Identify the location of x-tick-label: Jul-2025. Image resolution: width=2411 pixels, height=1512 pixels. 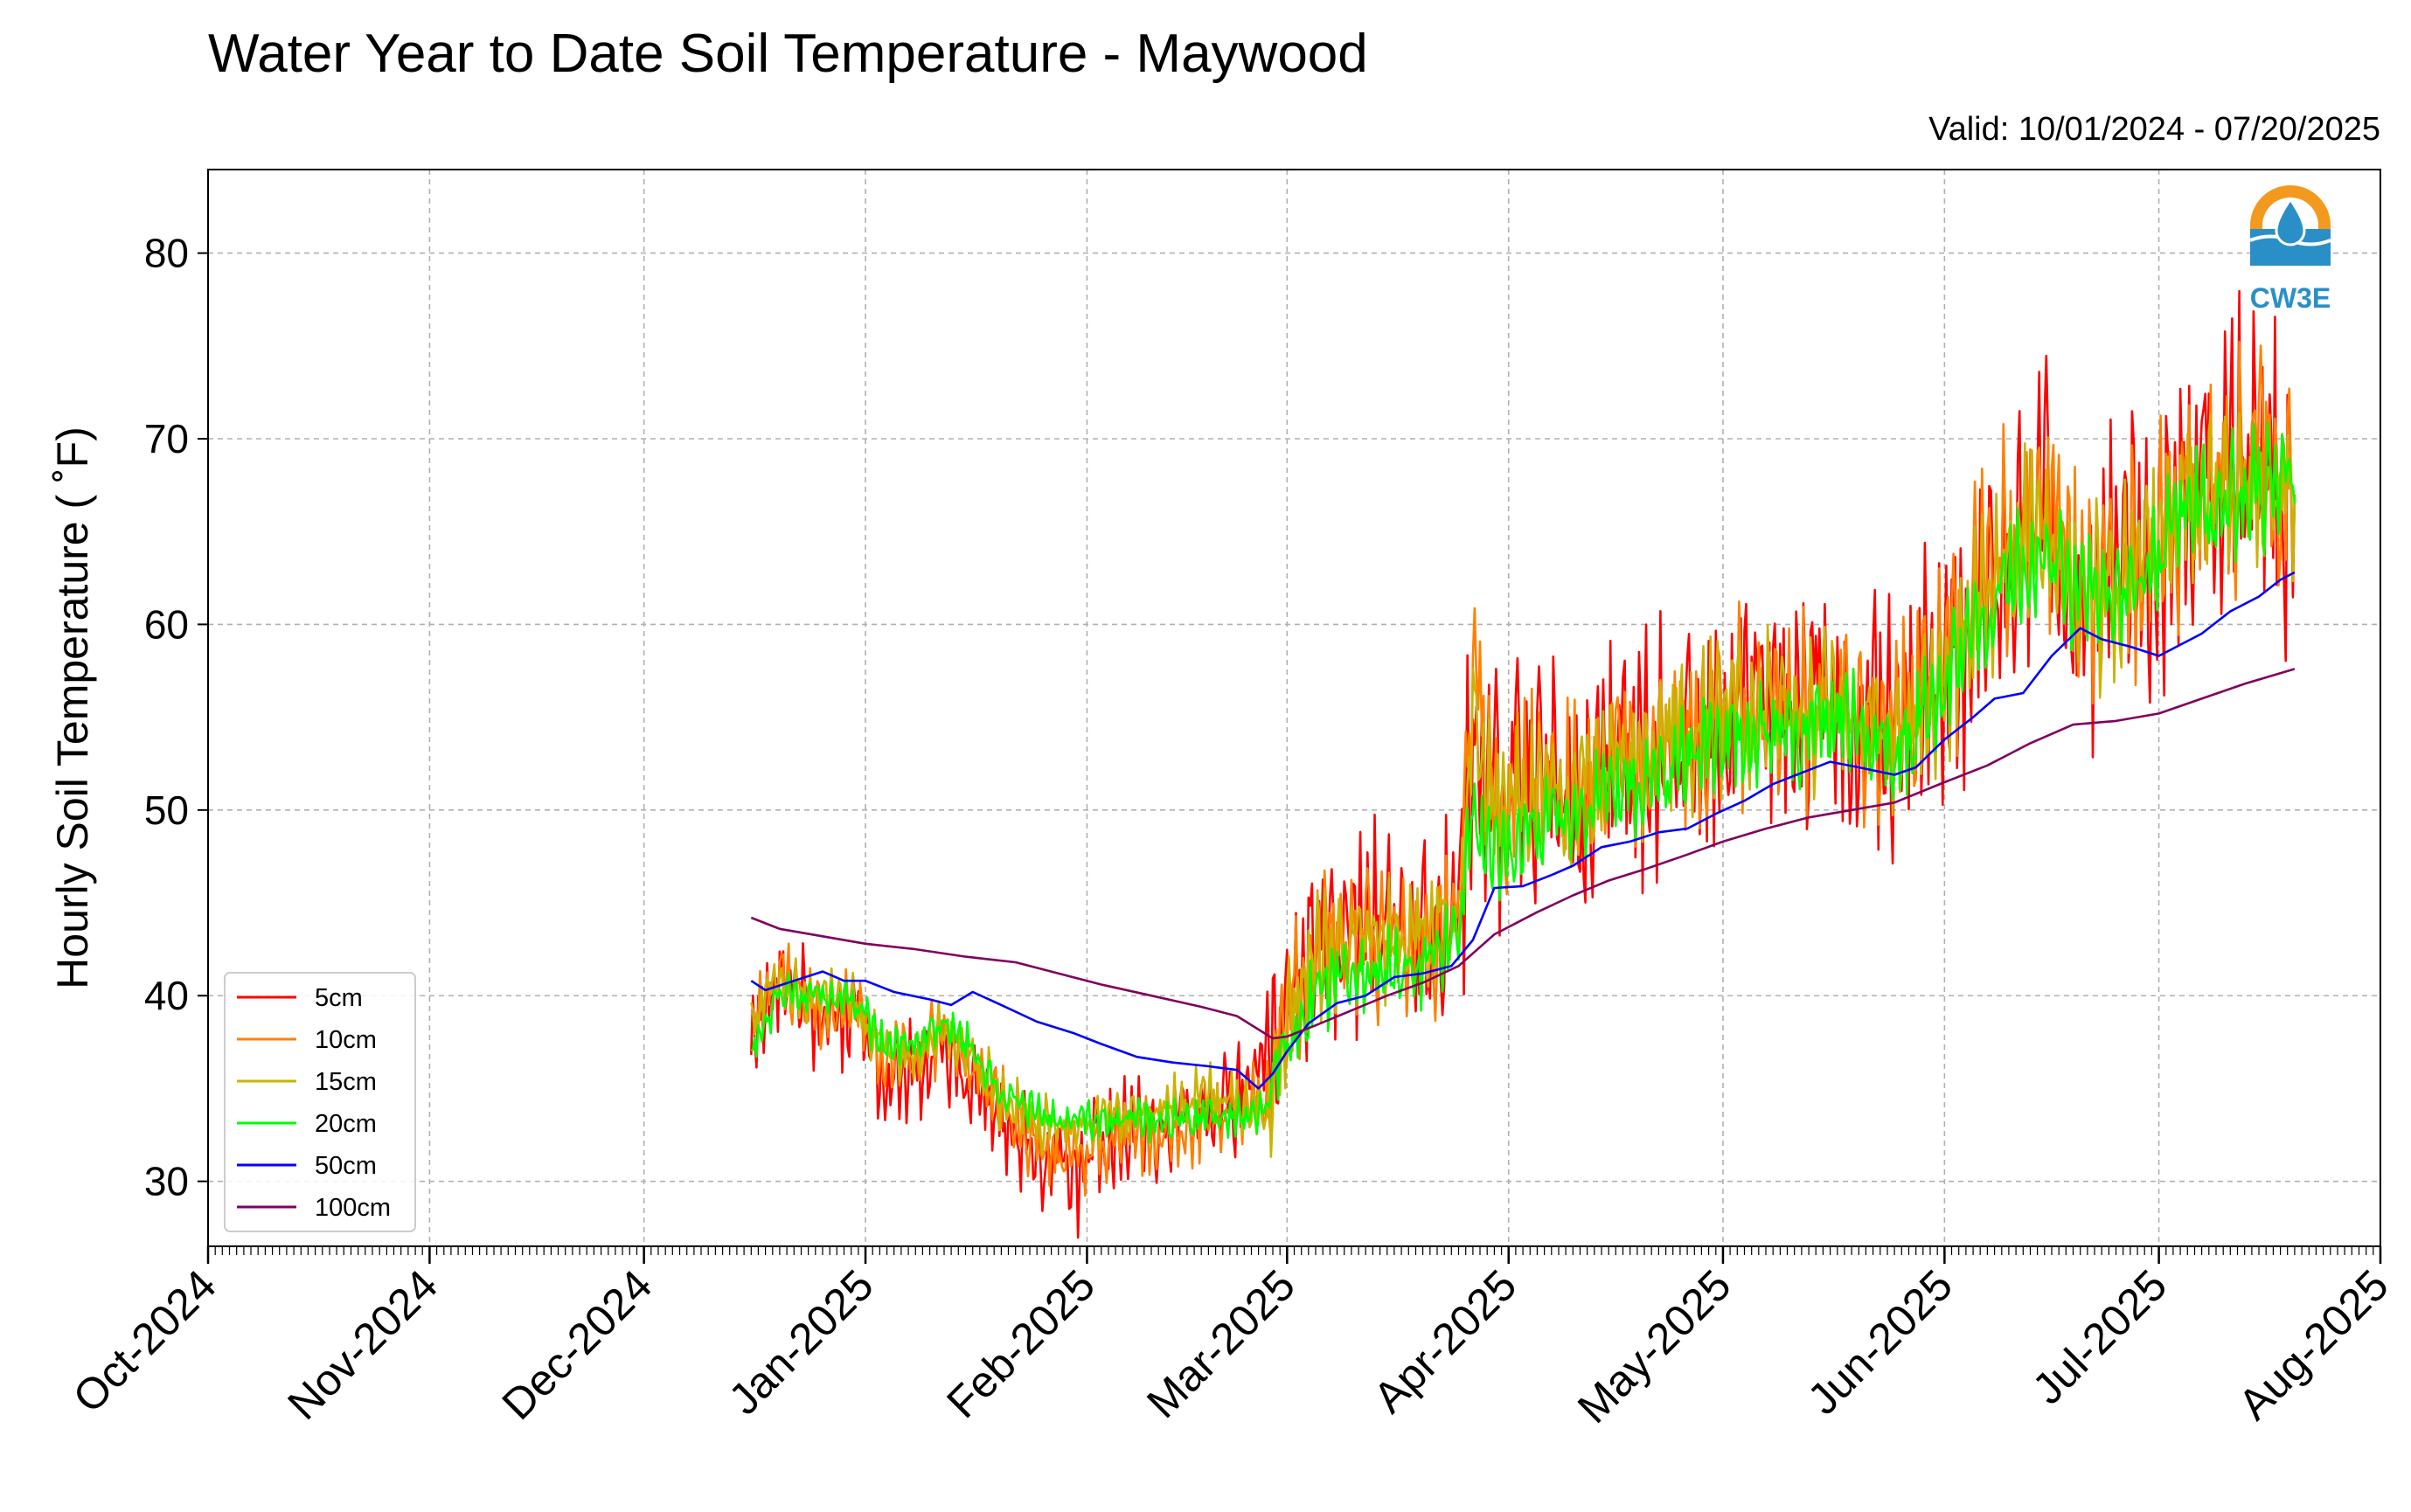
(2099, 1336).